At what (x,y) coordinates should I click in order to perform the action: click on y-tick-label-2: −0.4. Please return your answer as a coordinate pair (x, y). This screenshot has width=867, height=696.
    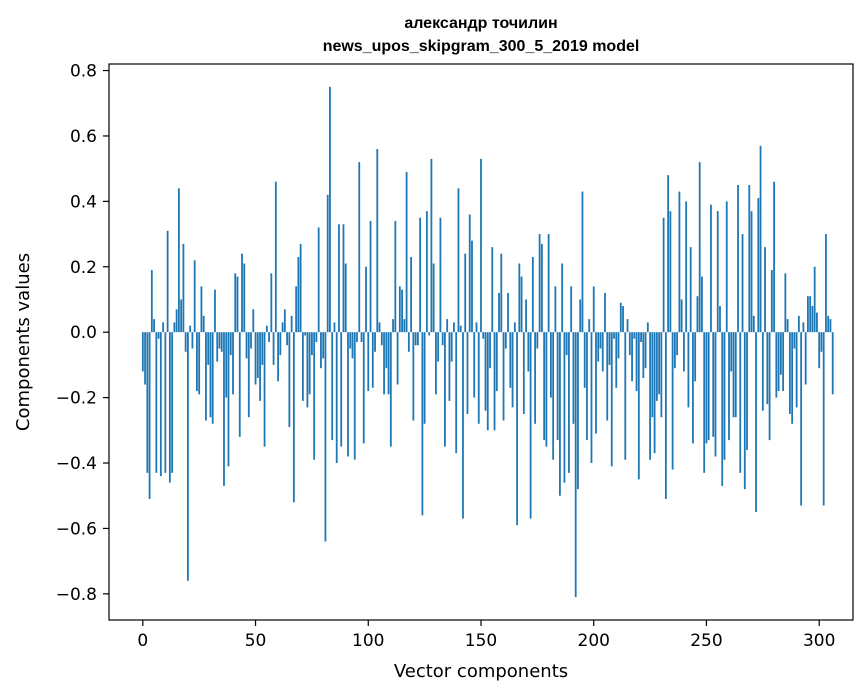
    Looking at the image, I should click on (76, 464).